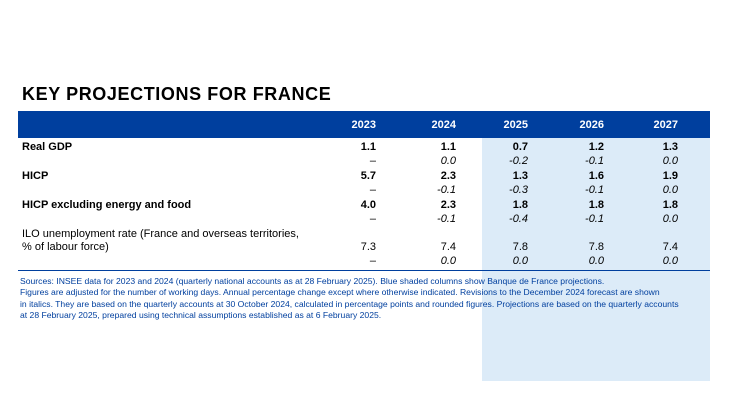 Image resolution: width=730 pixels, height=410 pixels. I want to click on value-cell: 5.7, so click(368, 176).